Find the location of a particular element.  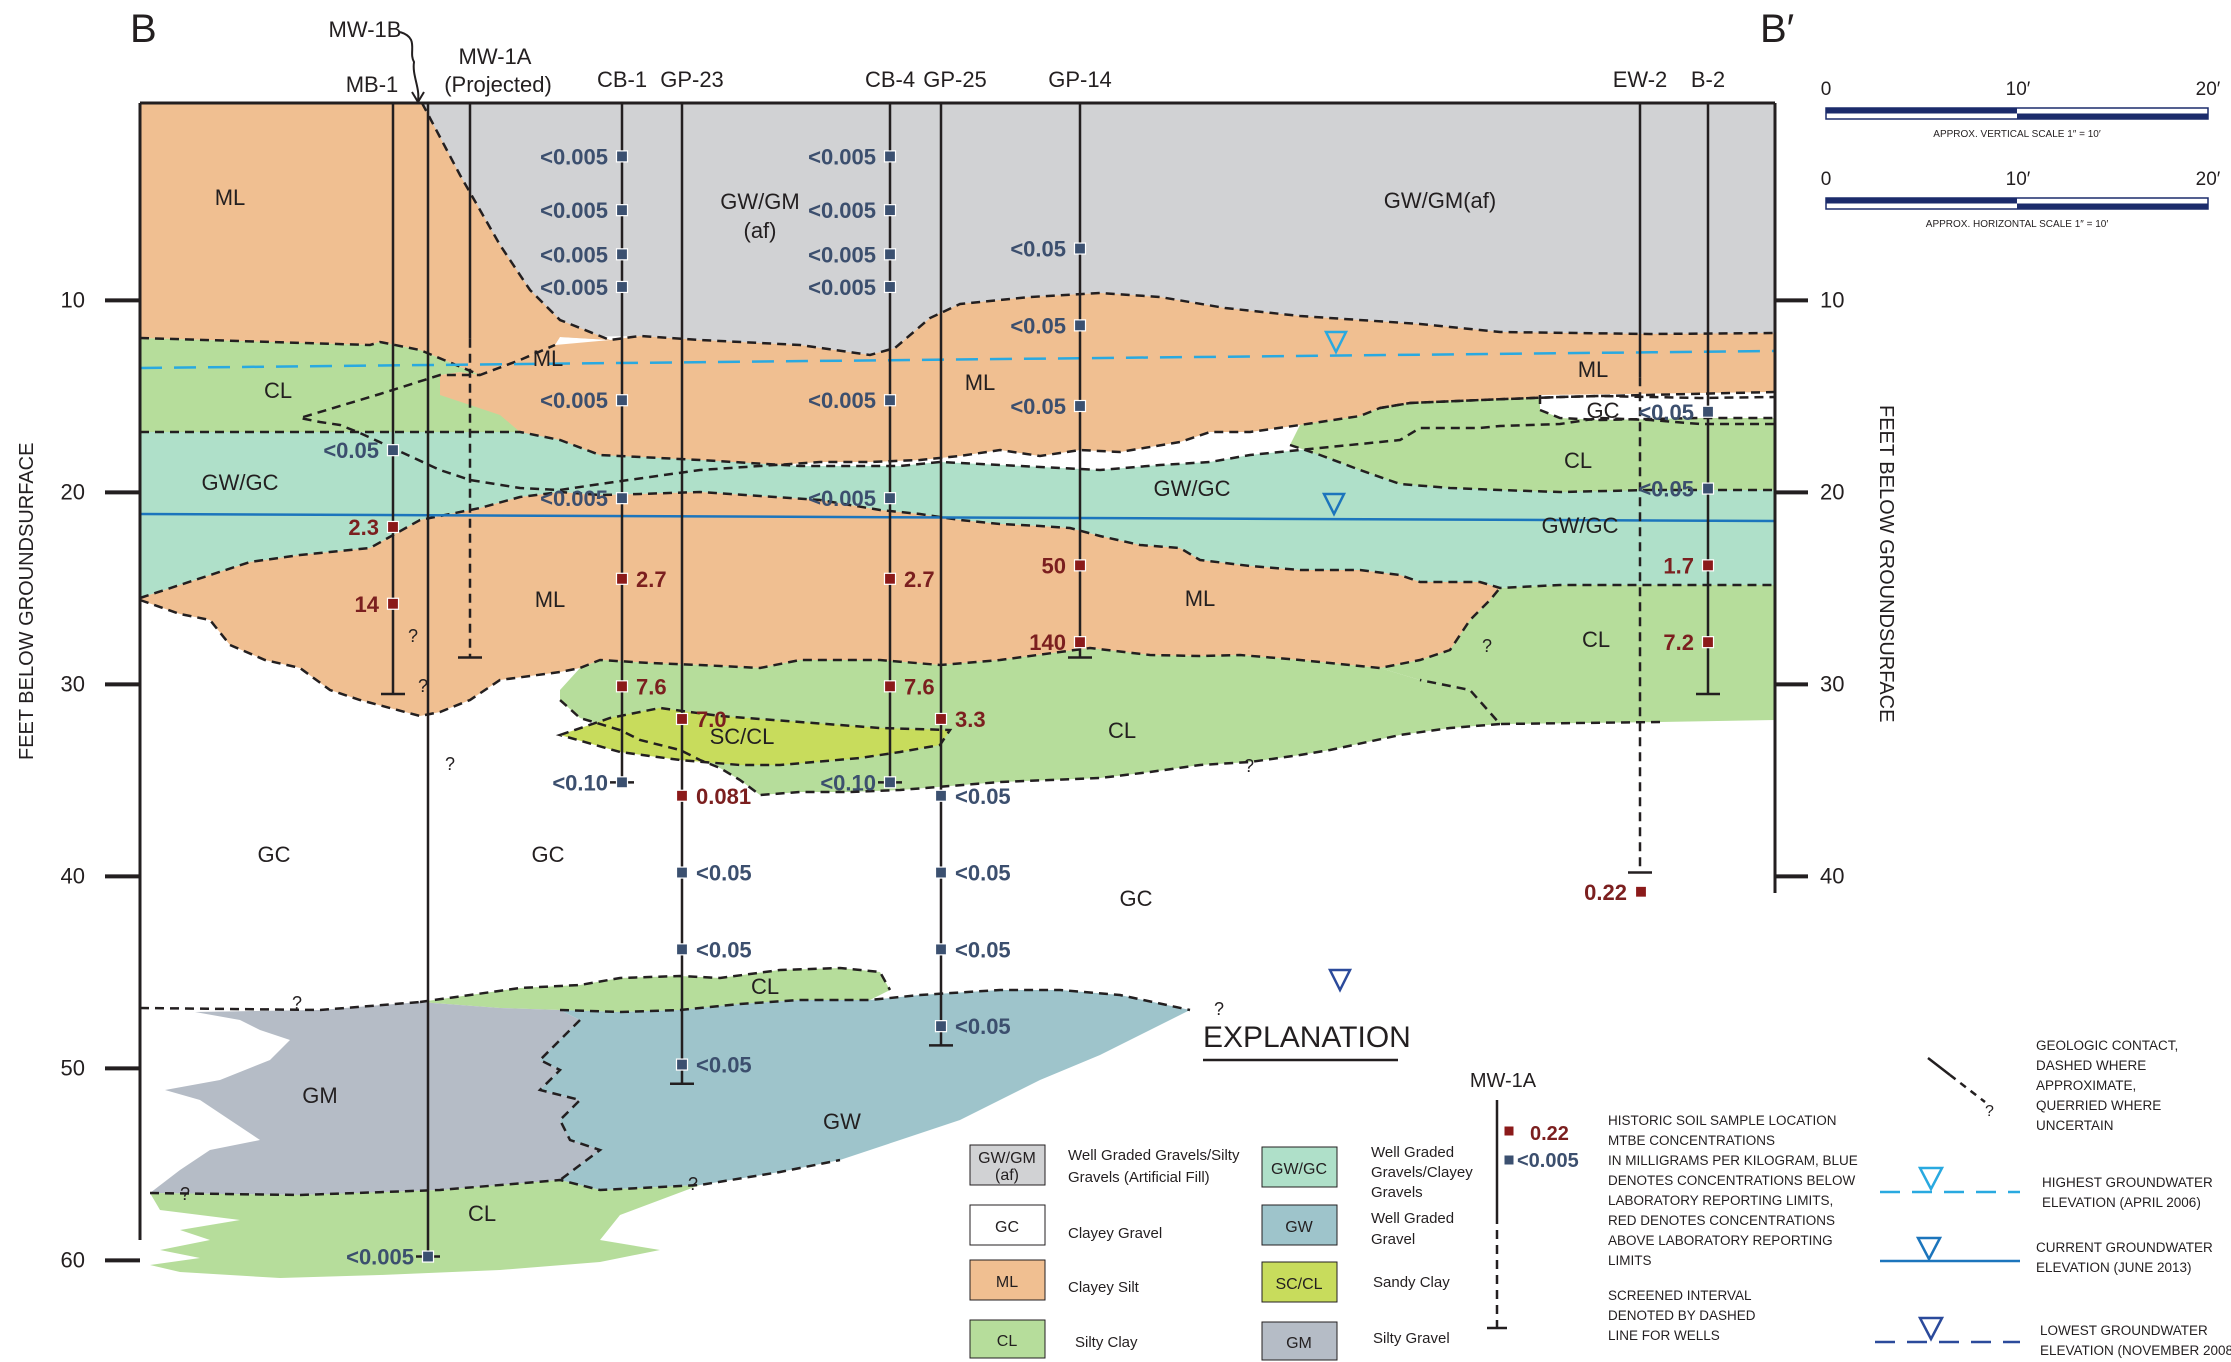

unit-label-gwgm-af: (af) is located at coordinates (760, 230).